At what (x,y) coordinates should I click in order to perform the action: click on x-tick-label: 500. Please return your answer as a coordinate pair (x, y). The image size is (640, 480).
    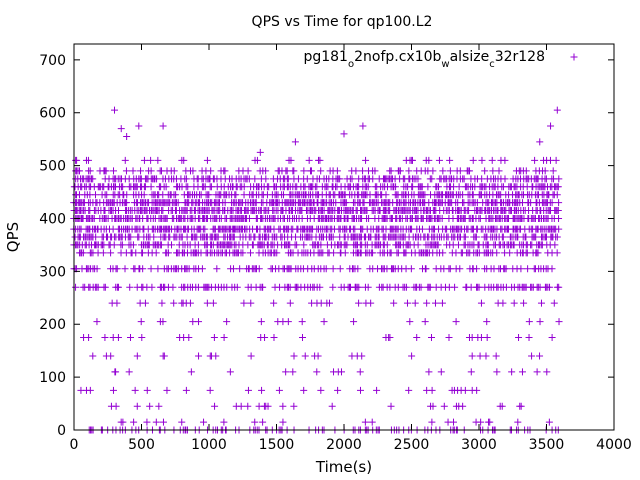
    Looking at the image, I should click on (141, 445).